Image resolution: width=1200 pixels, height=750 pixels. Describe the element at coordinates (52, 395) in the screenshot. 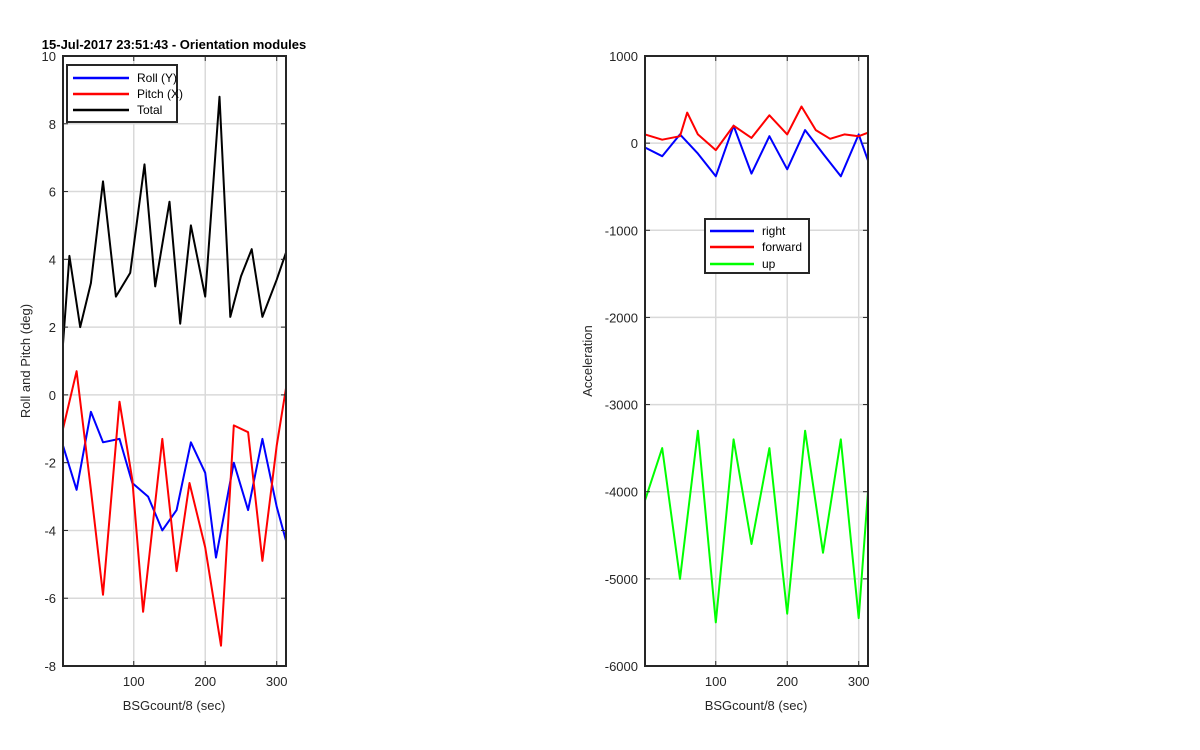

I see `left-y-tick-label: 0` at that location.